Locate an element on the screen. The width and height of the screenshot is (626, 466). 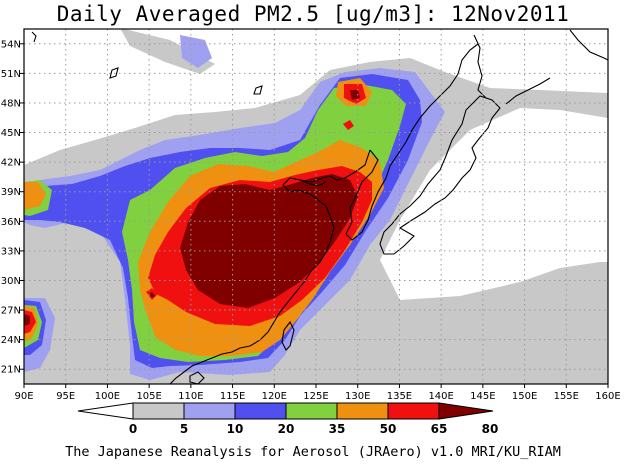
lat-label-51N: 51N is located at coordinates (11, 74).